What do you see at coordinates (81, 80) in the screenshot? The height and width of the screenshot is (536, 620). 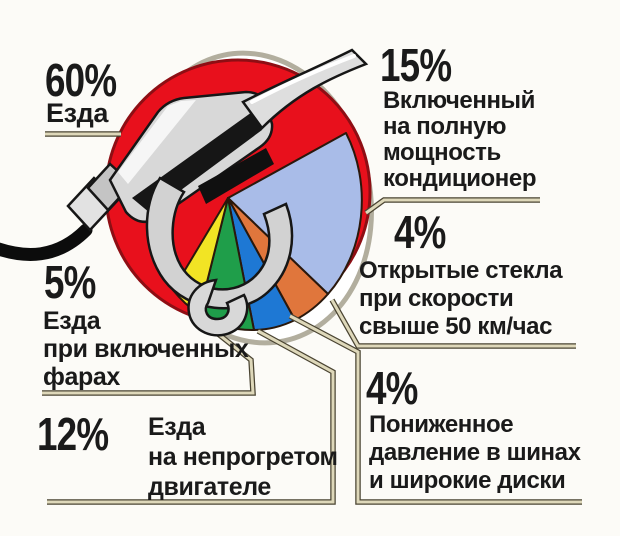 I see `percent-driving: 60%` at bounding box center [81, 80].